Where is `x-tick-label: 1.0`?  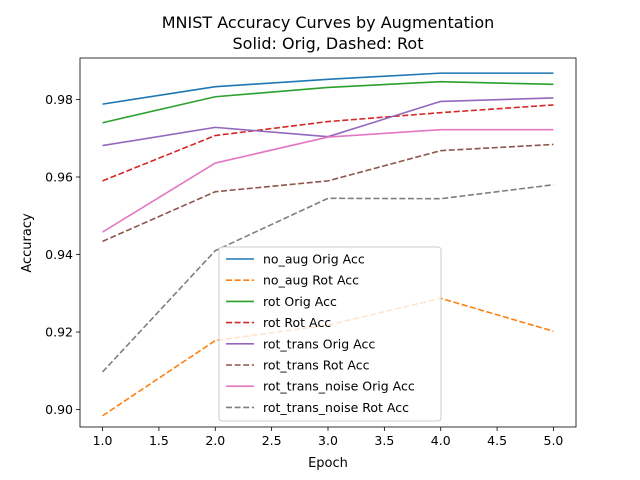 x-tick-label: 1.0 is located at coordinates (103, 440).